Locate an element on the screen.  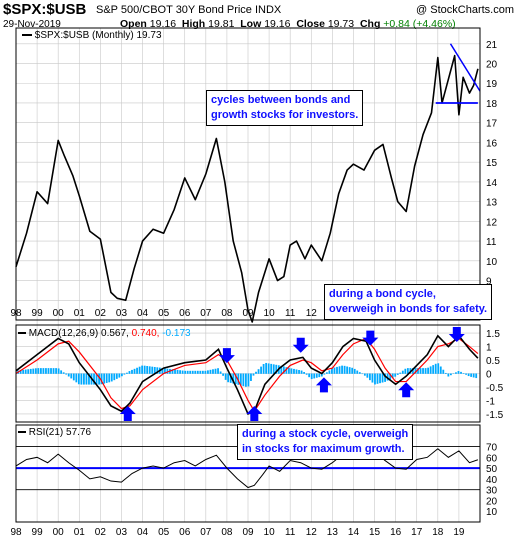
macd-y-tick-label: 1.5 is located at coordinates (493, 334).